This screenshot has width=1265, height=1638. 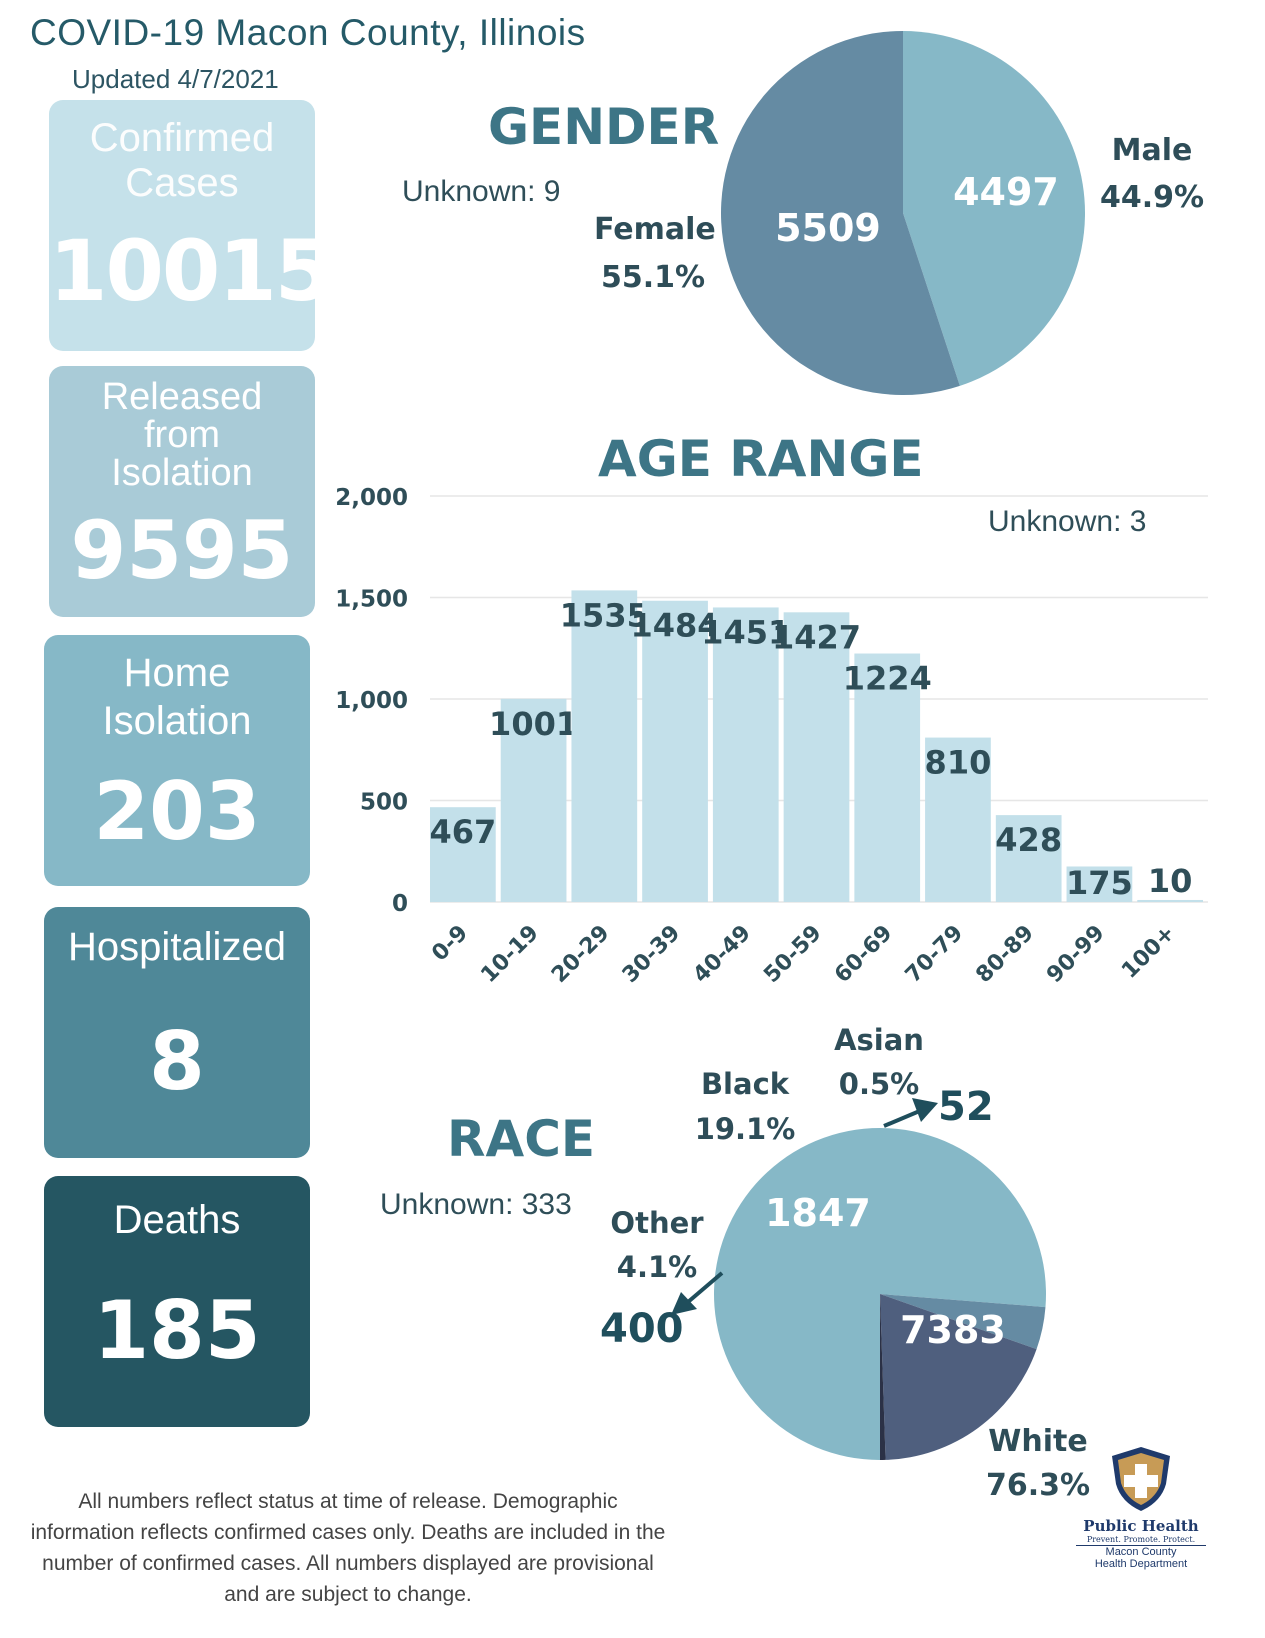 What do you see at coordinates (684, 1303) in the screenshot?
I see `other-arrowhead` at bounding box center [684, 1303].